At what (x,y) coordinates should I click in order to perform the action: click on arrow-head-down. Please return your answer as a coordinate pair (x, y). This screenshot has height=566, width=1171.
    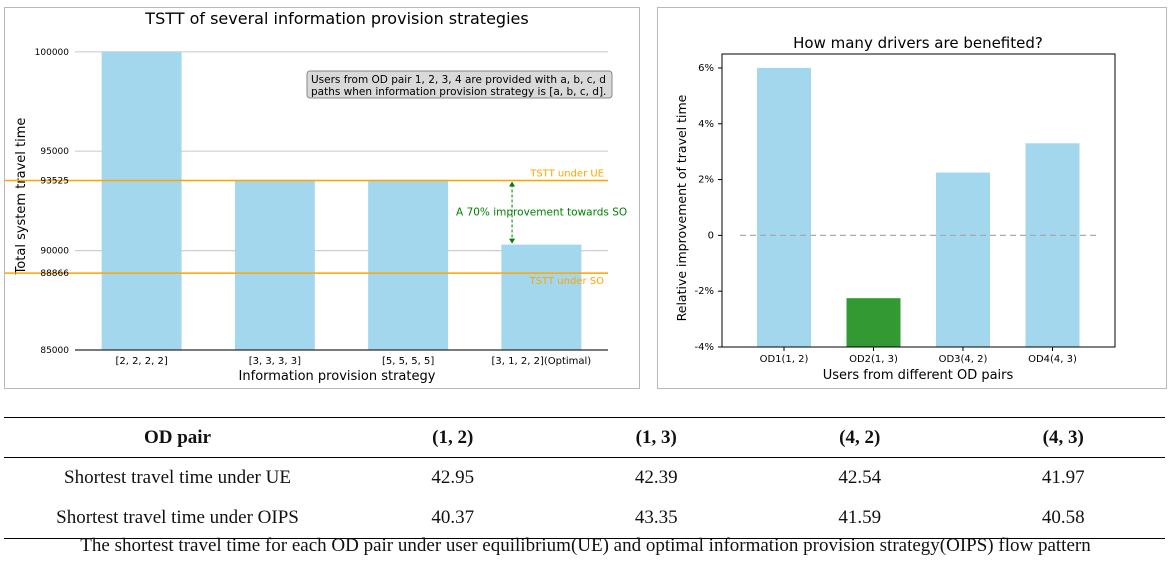
    Looking at the image, I should click on (512, 241).